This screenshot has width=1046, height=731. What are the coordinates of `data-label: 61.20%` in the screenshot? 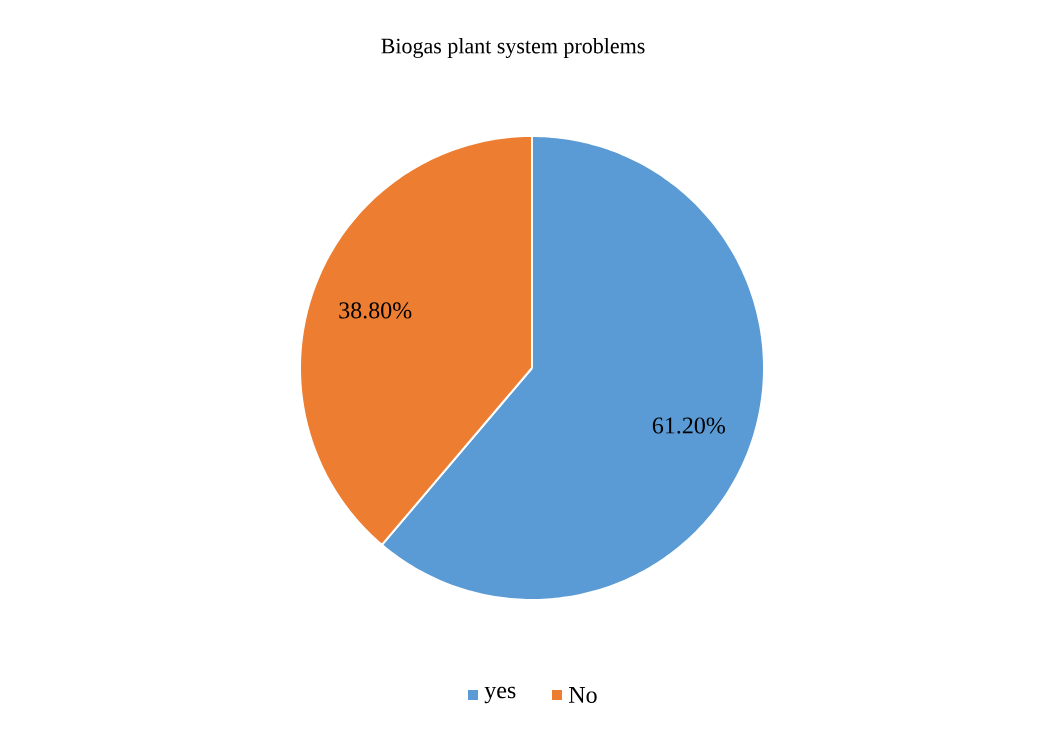 It's located at (688, 425).